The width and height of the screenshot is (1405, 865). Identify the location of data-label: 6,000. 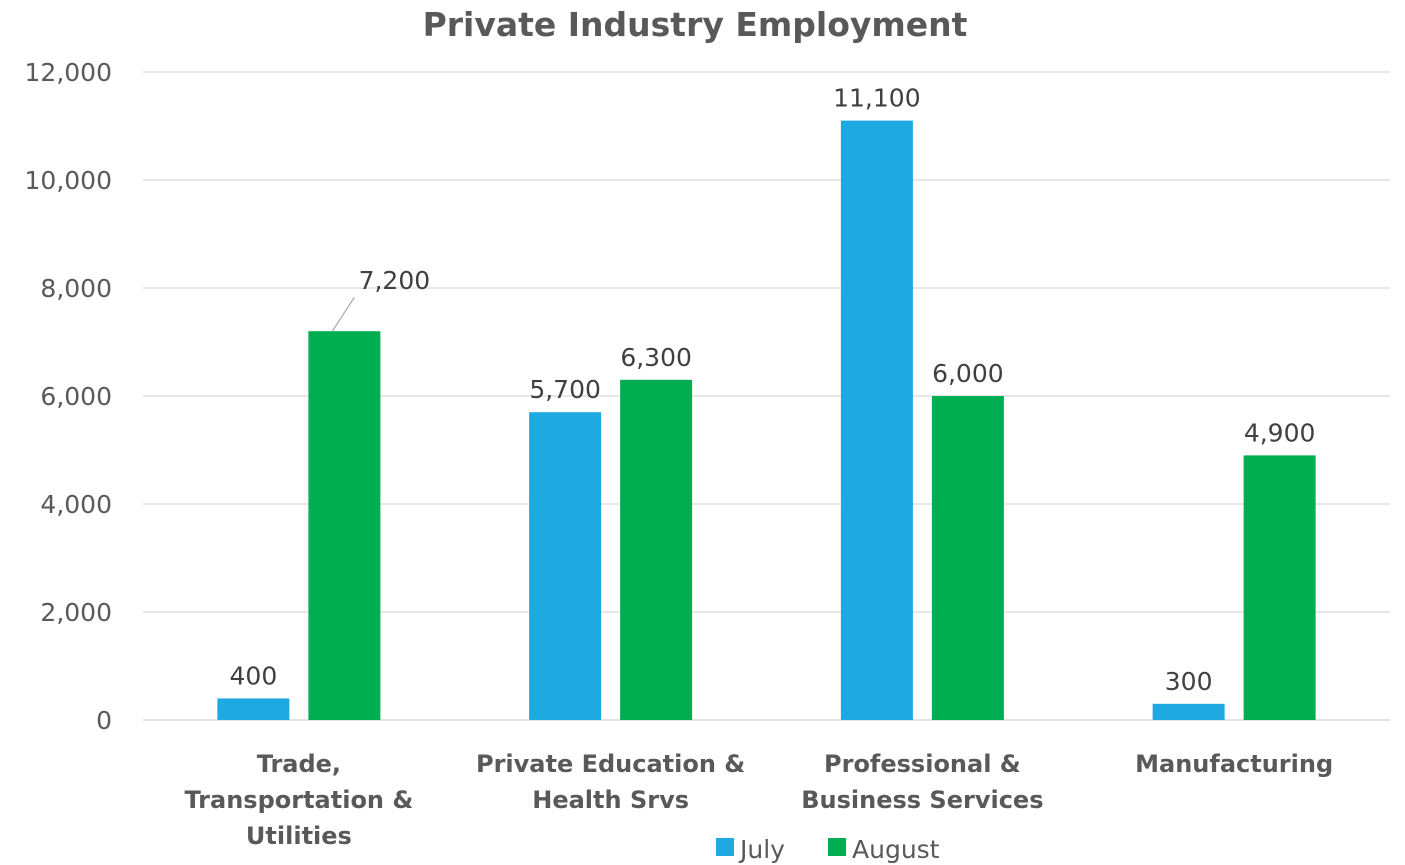
(968, 373).